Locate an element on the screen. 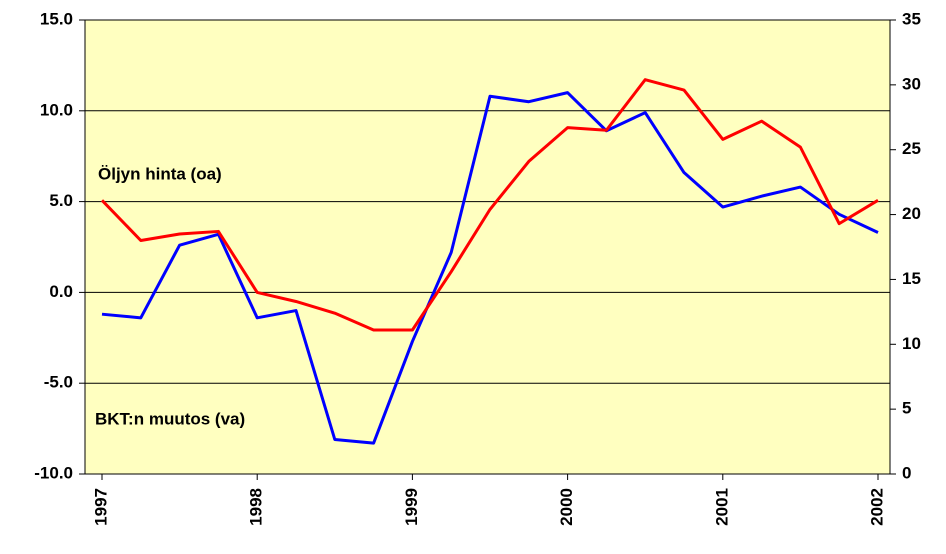 The height and width of the screenshot is (554, 946). y-tick-label: 15.0 is located at coordinates (56, 18).